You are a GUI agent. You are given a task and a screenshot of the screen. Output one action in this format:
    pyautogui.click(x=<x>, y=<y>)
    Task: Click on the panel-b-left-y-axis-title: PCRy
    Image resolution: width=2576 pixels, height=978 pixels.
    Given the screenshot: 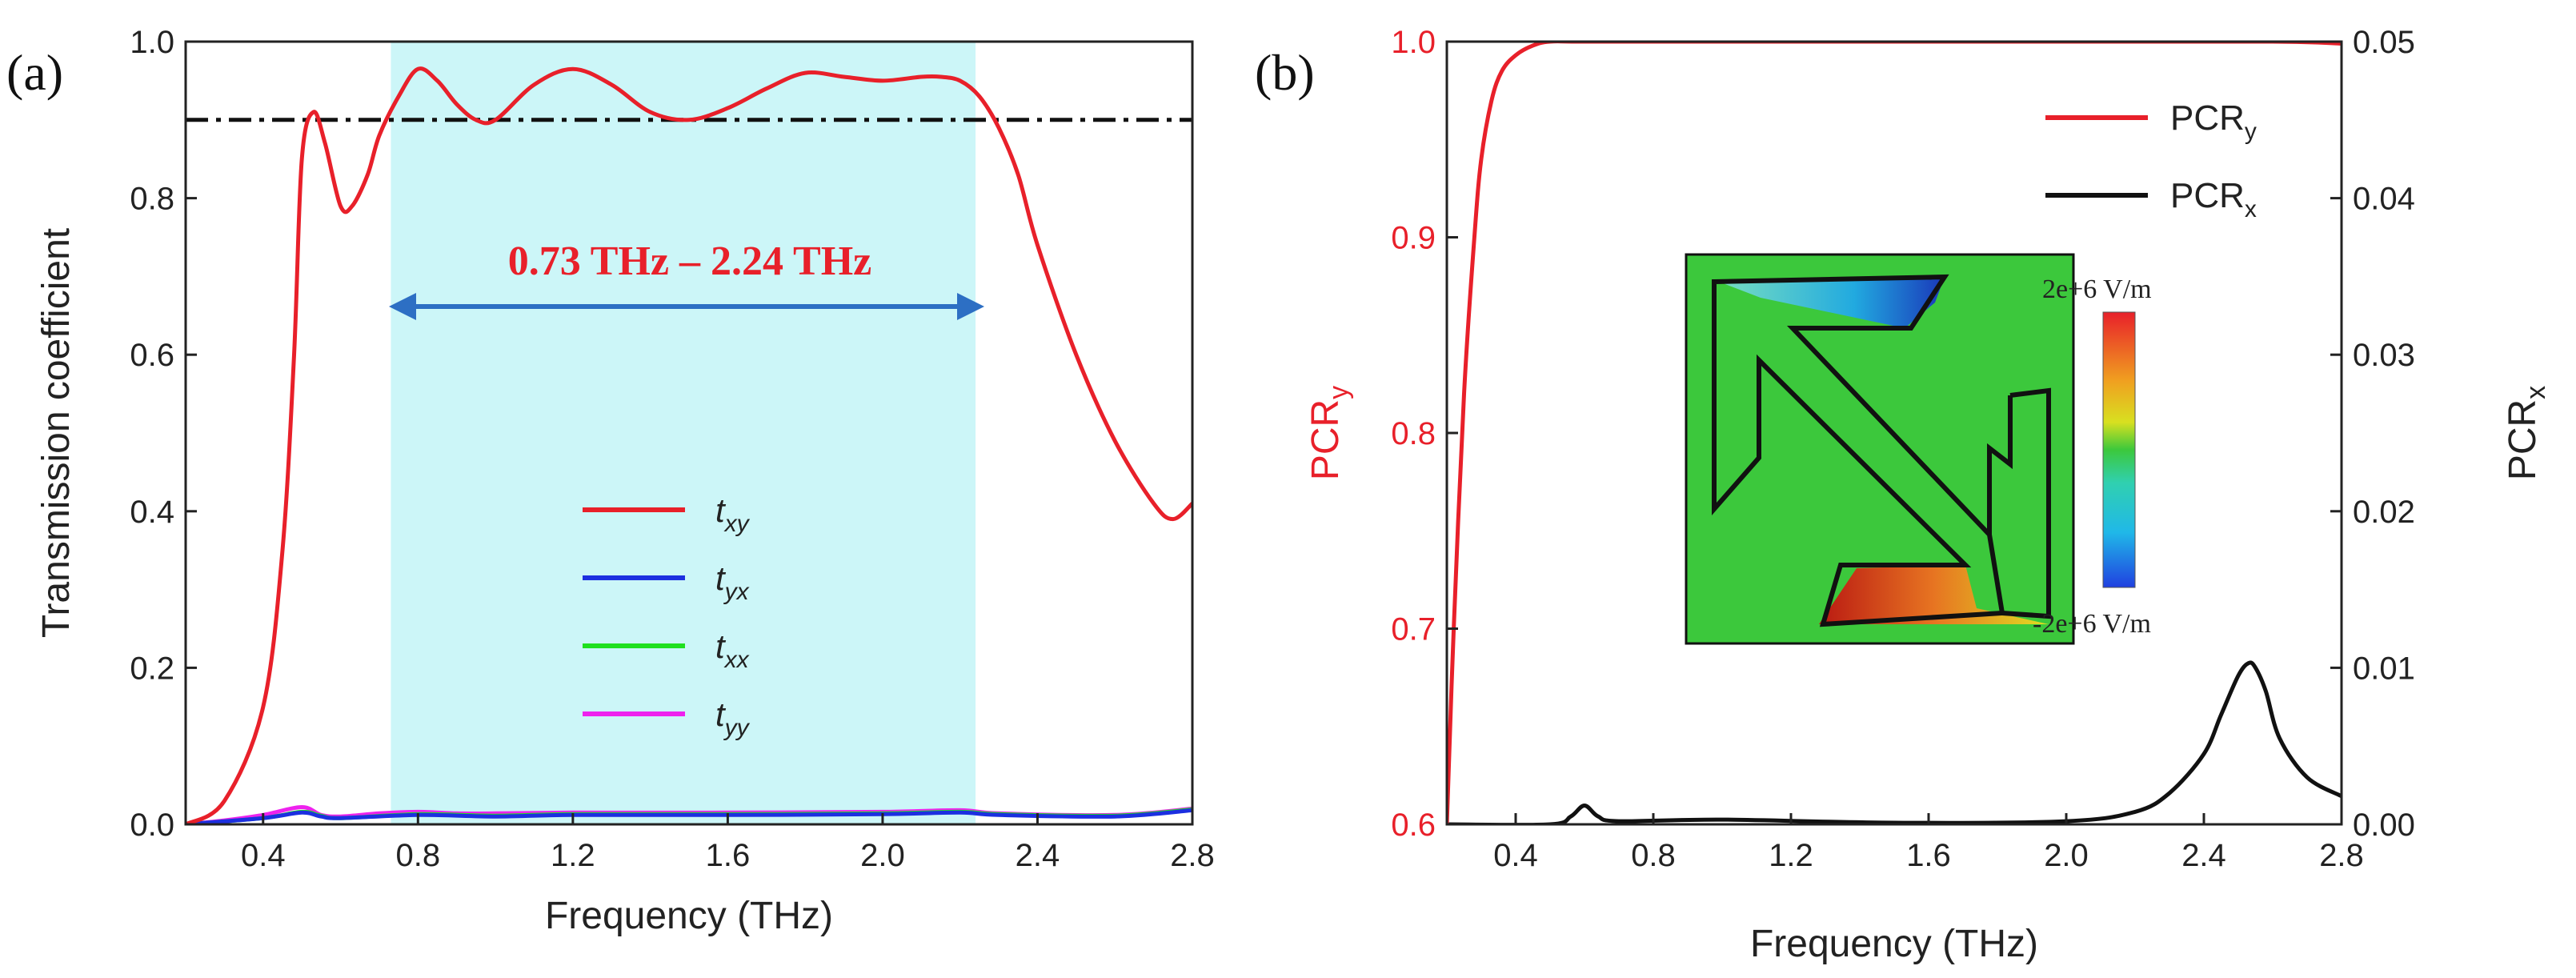 What is the action you would take?
    pyautogui.click(x=1329, y=433)
    